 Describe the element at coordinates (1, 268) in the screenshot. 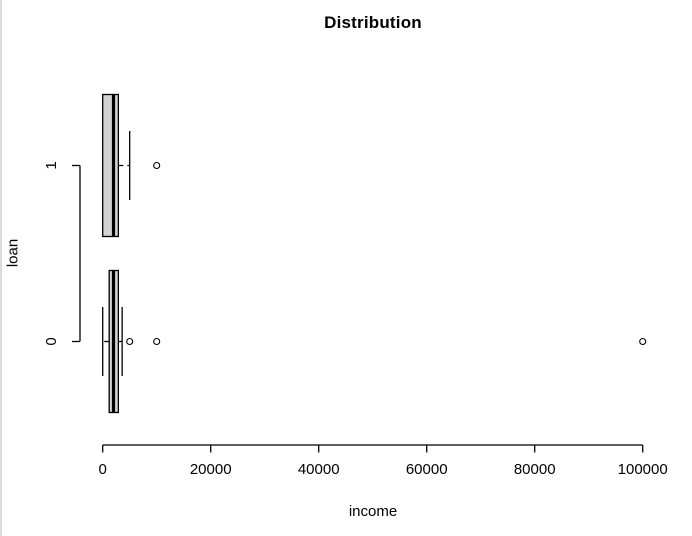

I see `pane-left-border` at that location.